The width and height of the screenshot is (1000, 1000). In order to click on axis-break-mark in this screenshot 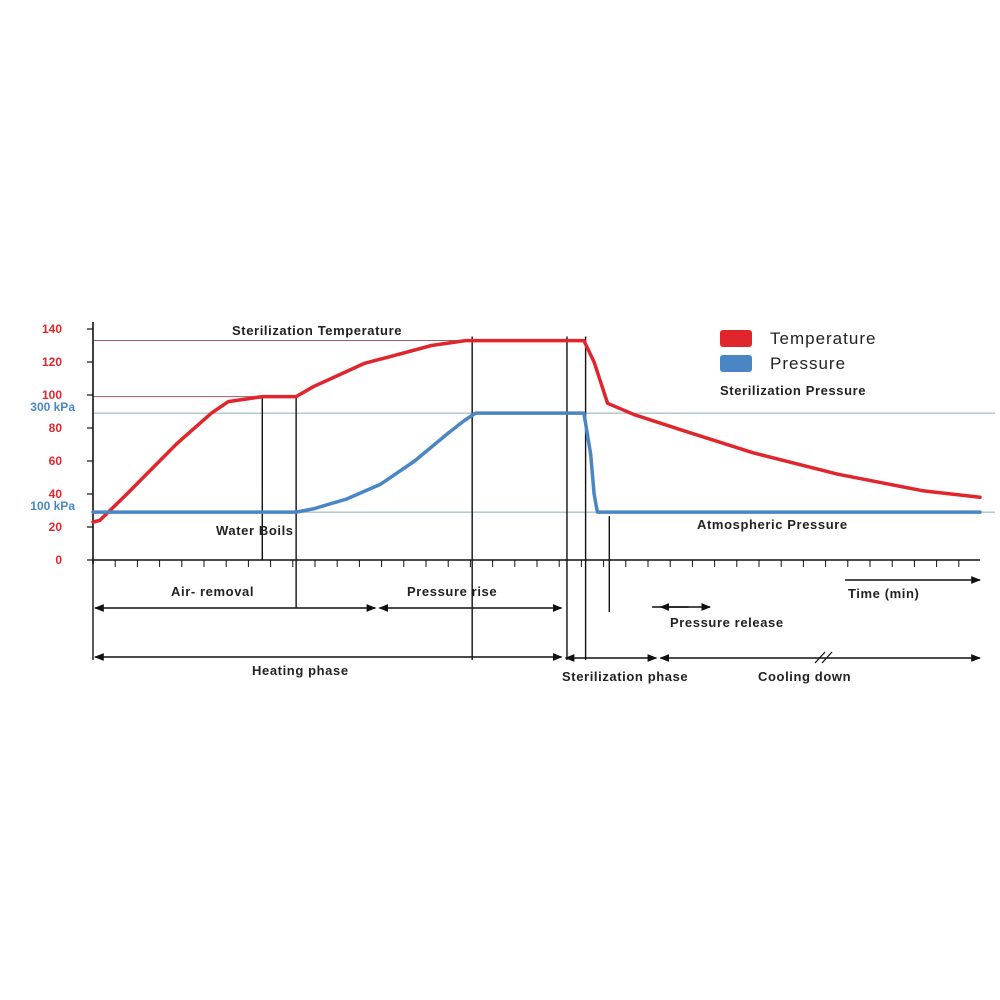, I will do `click(823, 657)`.